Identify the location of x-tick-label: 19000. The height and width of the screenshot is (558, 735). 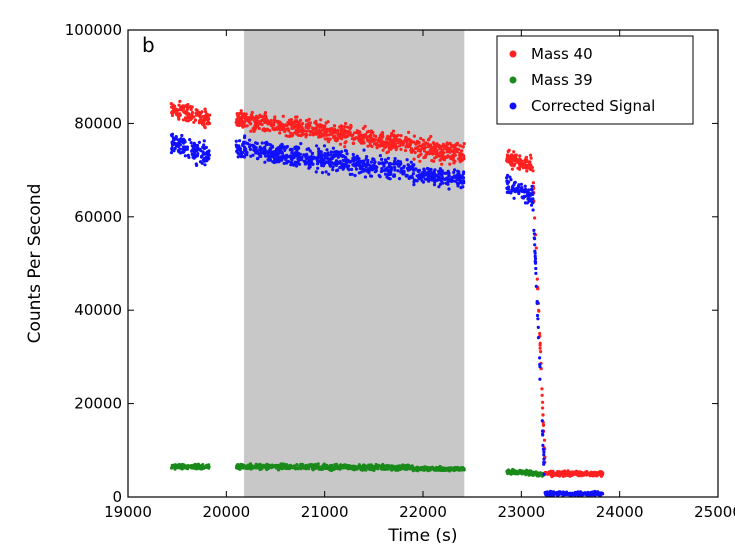
(128, 512).